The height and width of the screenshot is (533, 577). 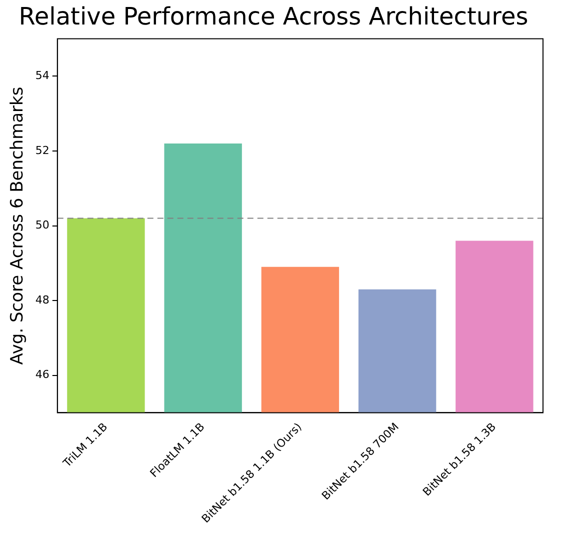 What do you see at coordinates (42, 150) in the screenshot?
I see `y-tick-label: 52` at bounding box center [42, 150].